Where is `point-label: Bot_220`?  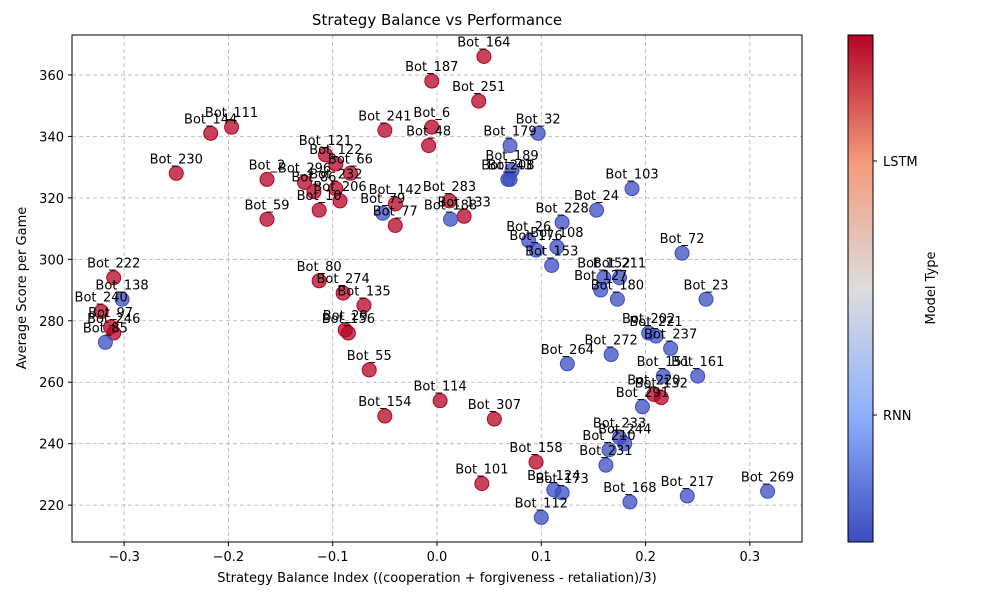 point-label: Bot_220 is located at coordinates (653, 381).